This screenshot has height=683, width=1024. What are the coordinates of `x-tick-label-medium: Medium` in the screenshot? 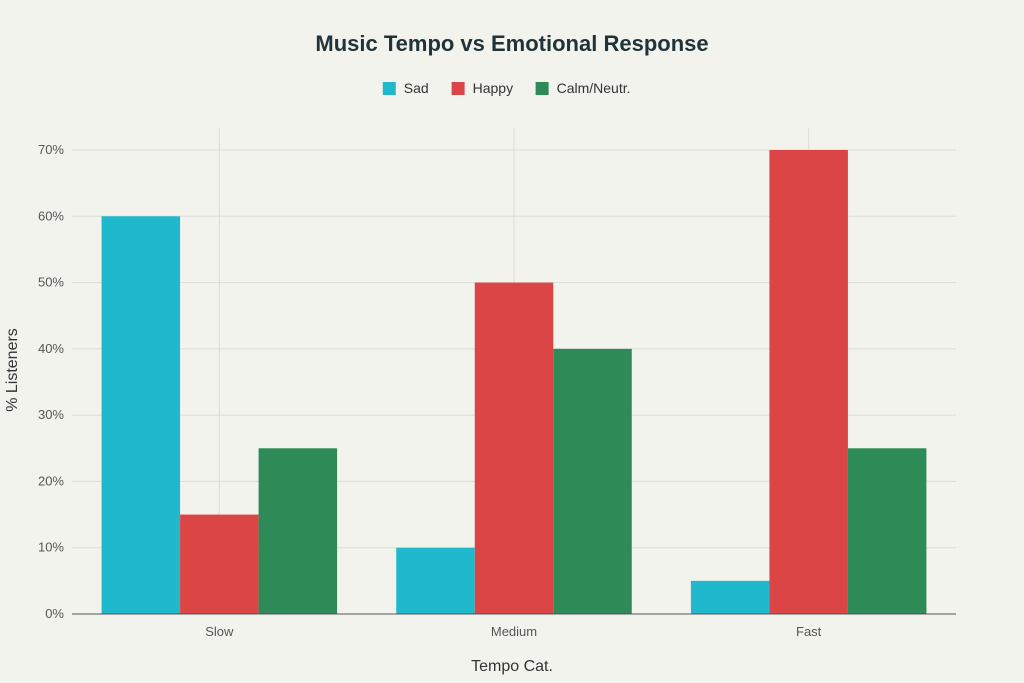 It's located at (514, 631).